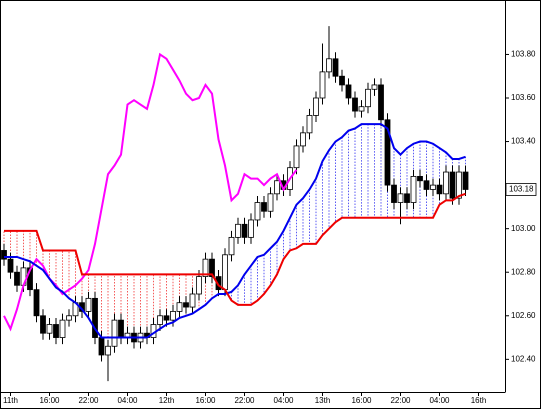  I want to click on x-tick-label: 11th, so click(10, 400).